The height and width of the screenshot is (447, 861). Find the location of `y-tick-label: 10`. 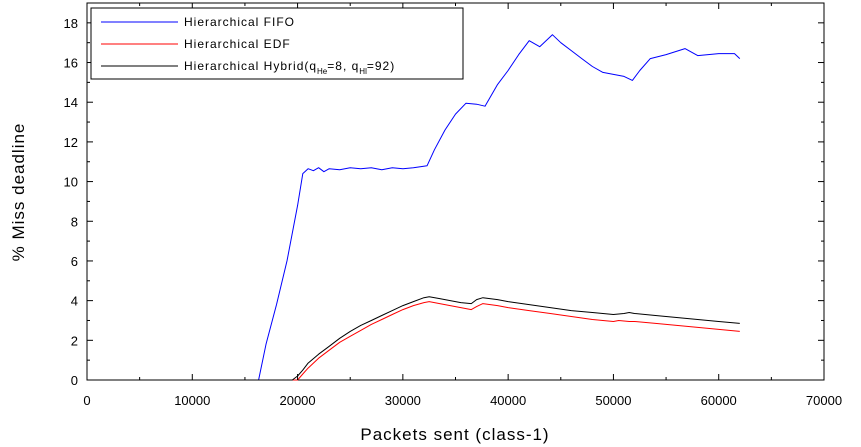

y-tick-label: 10 is located at coordinates (71, 182).